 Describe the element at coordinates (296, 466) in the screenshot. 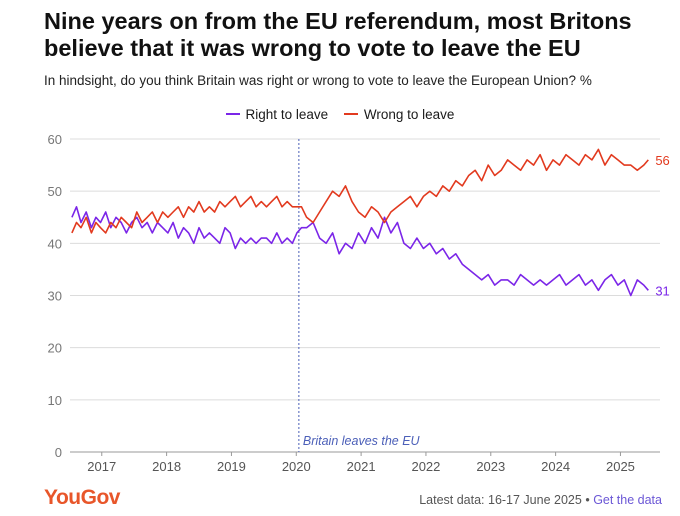

I see `x-tick-label: 2020` at that location.